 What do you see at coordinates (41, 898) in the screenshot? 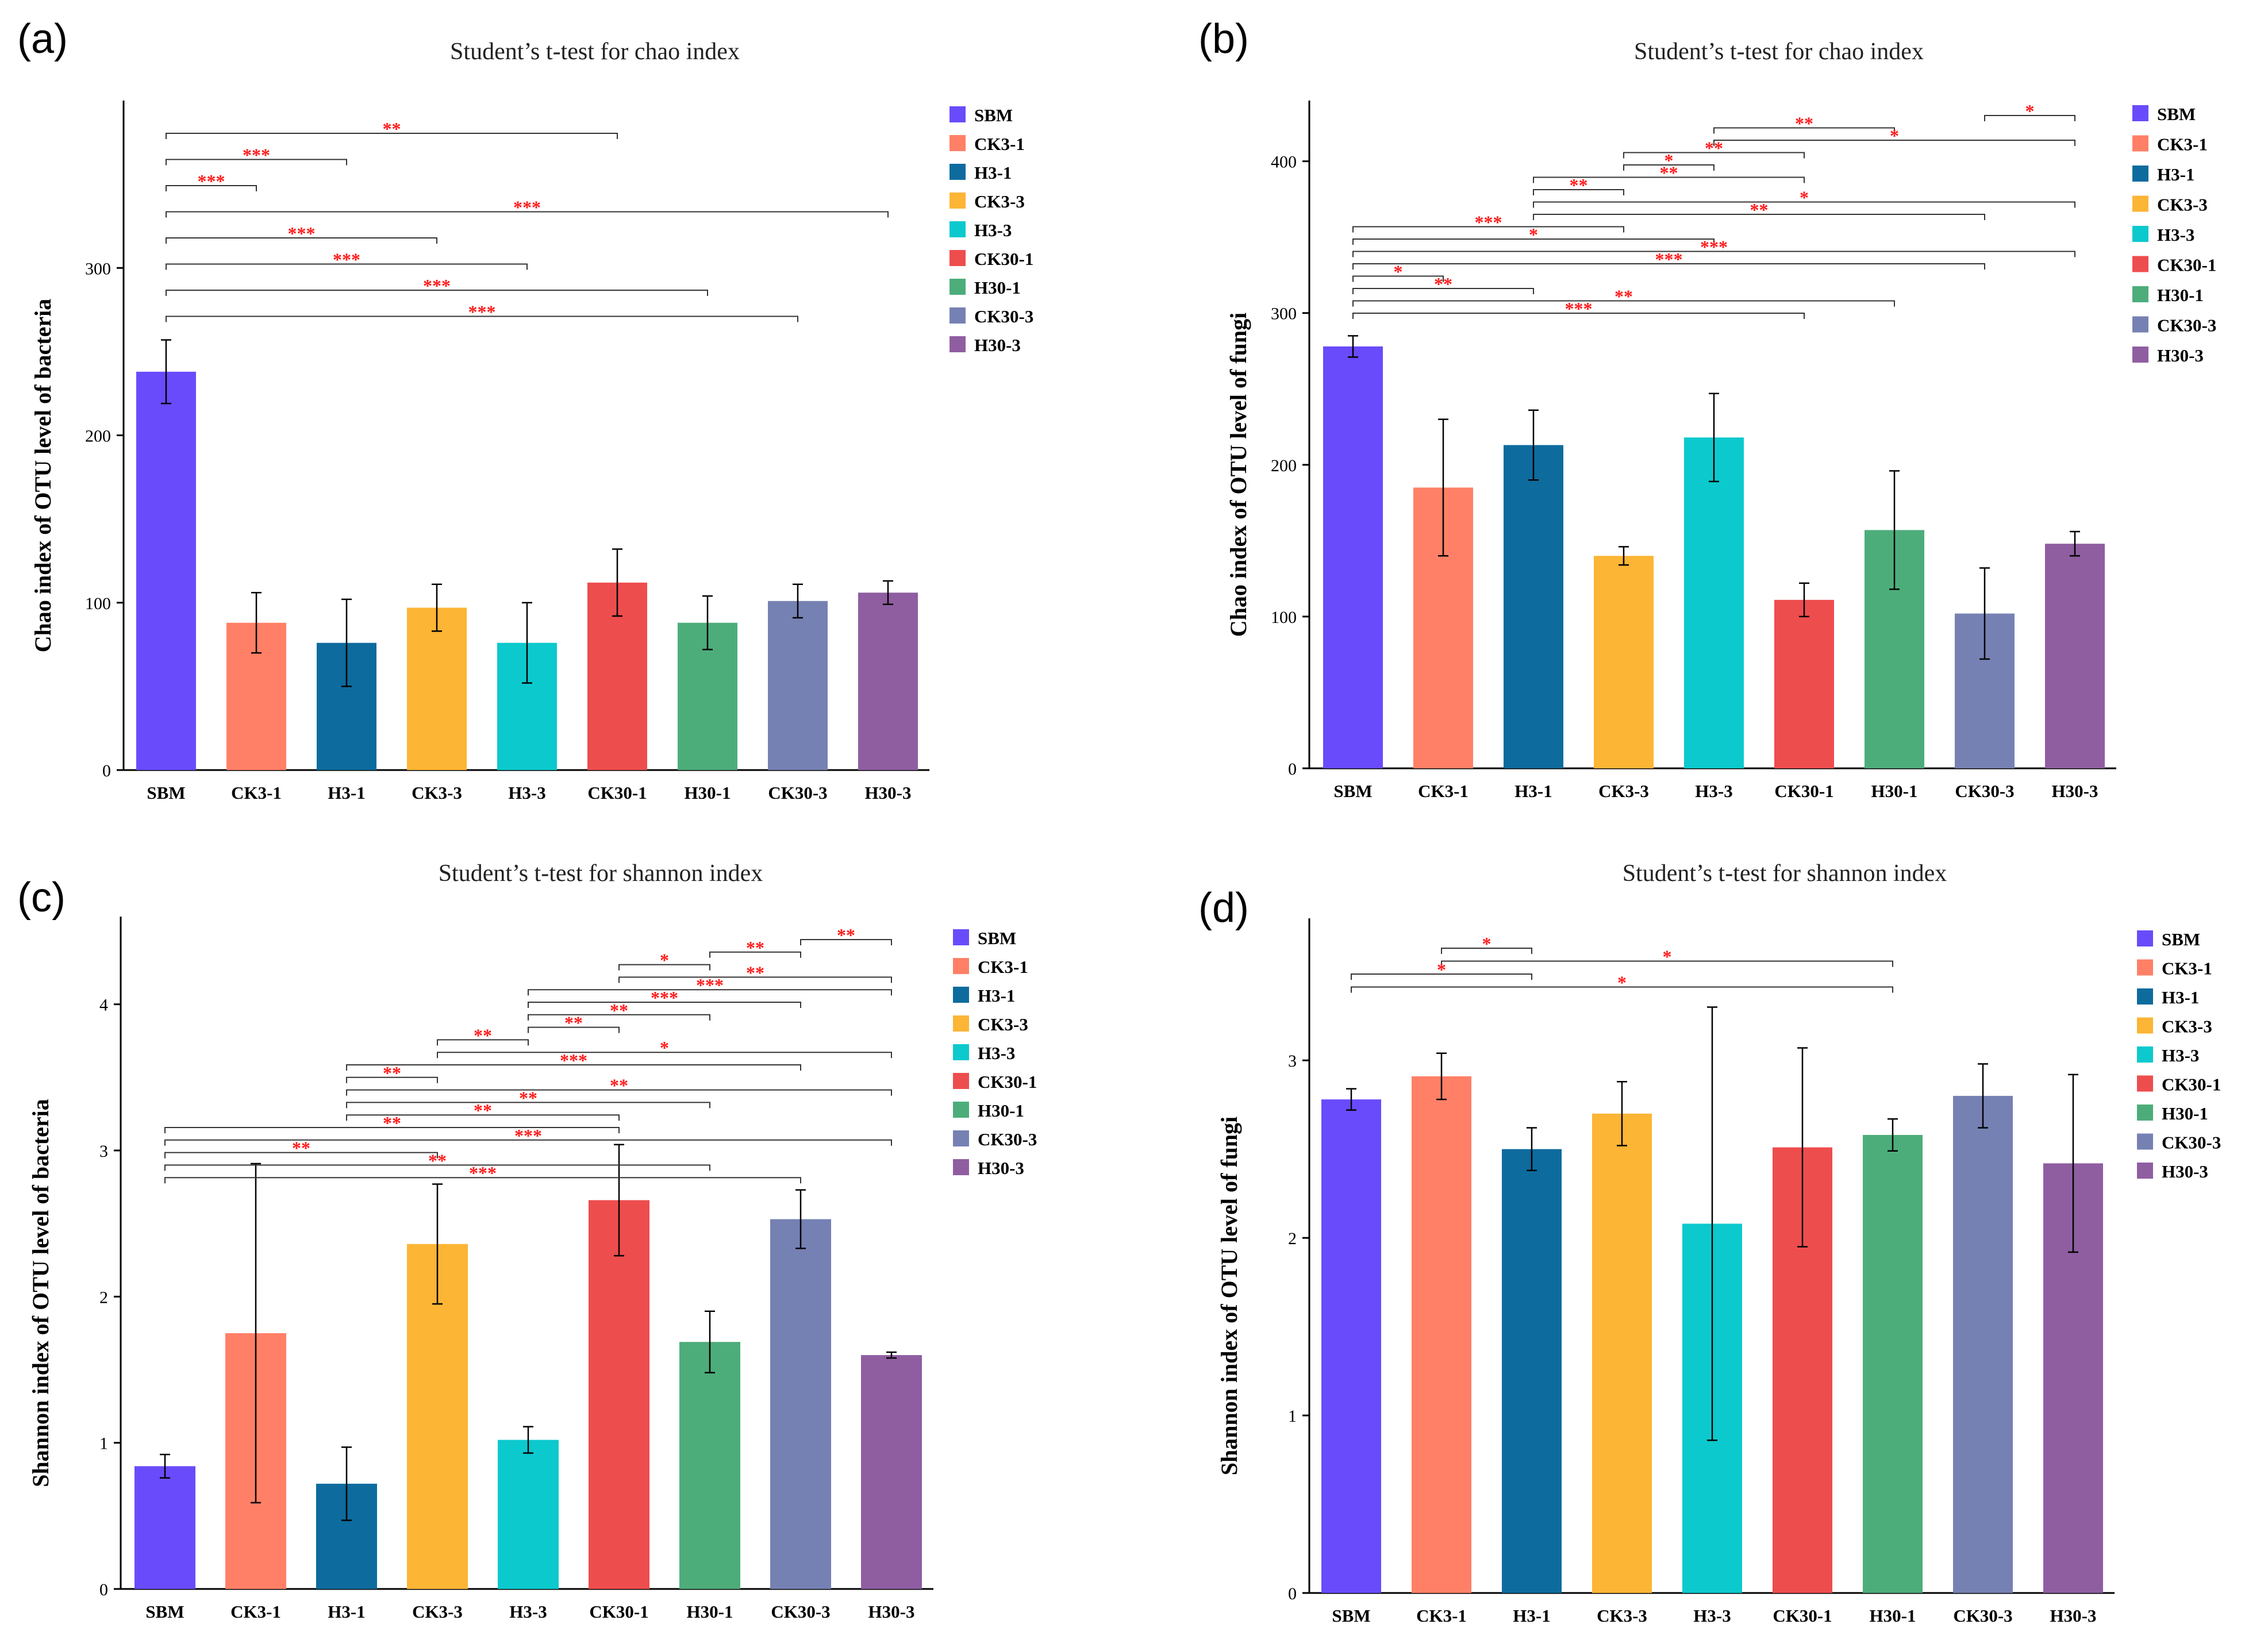
I see `panel-label: (c)` at bounding box center [41, 898].